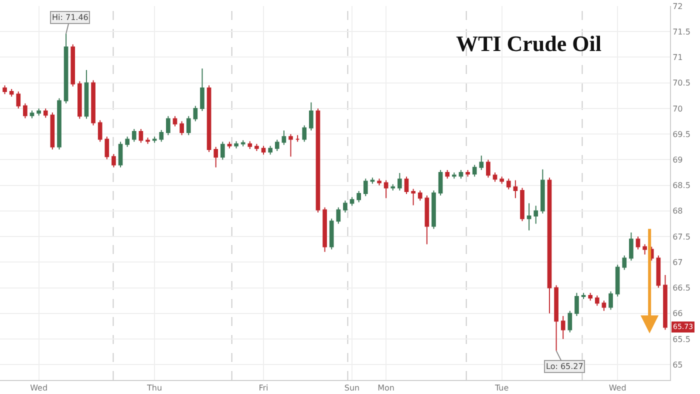 The height and width of the screenshot is (394, 700). What do you see at coordinates (677, 365) in the screenshot?
I see `y-tick-label: 65` at bounding box center [677, 365].